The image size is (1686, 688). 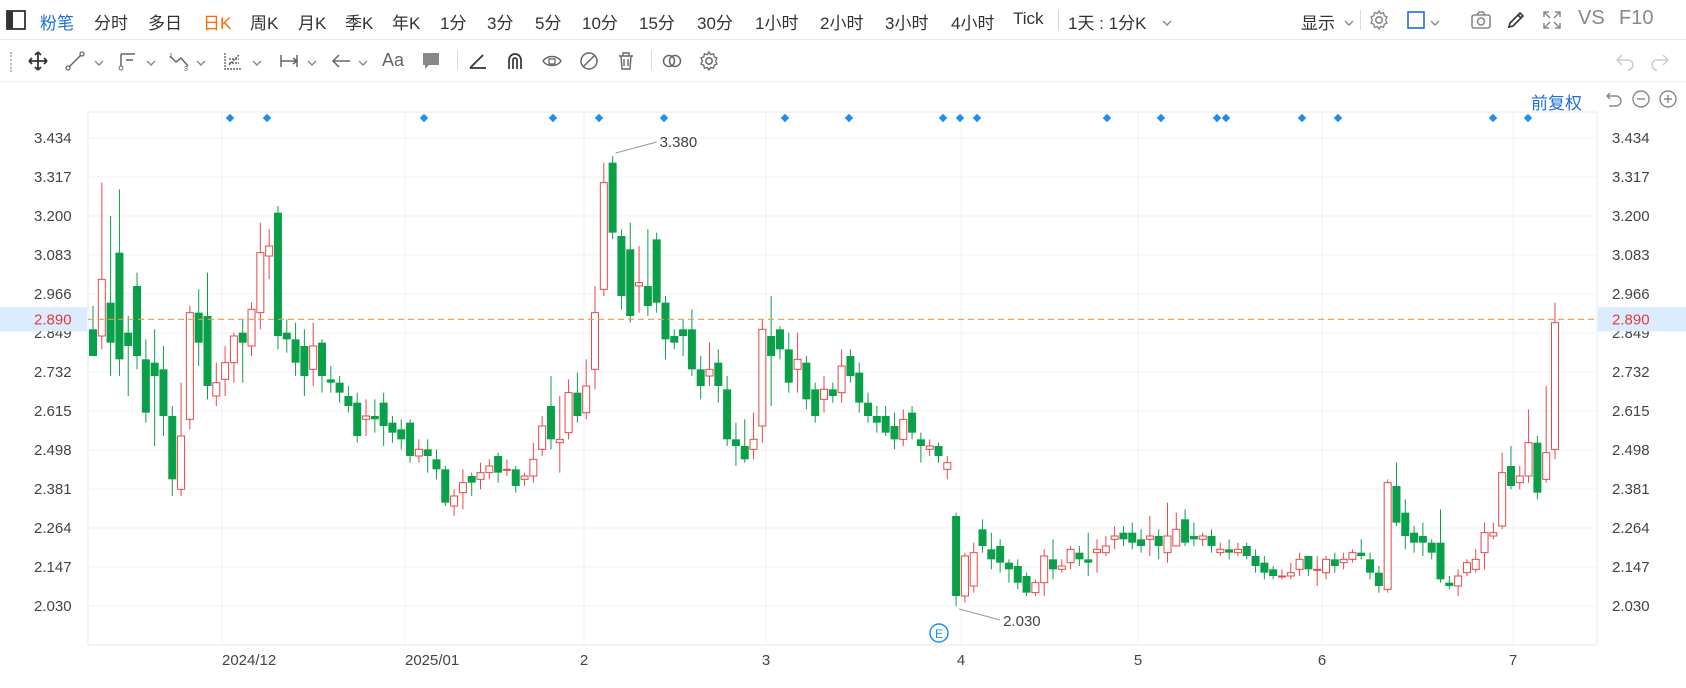 I want to click on layout-square-icon, so click(x=1416, y=20).